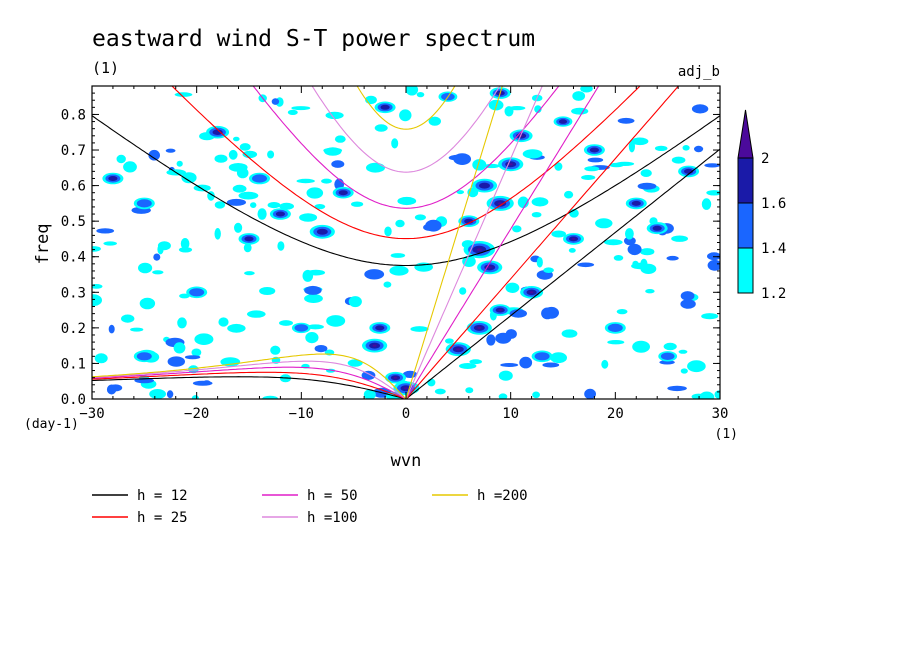 Image resolution: width=904 pixels, height=654 pixels. I want to click on legend-label: h = 50, so click(332, 496).